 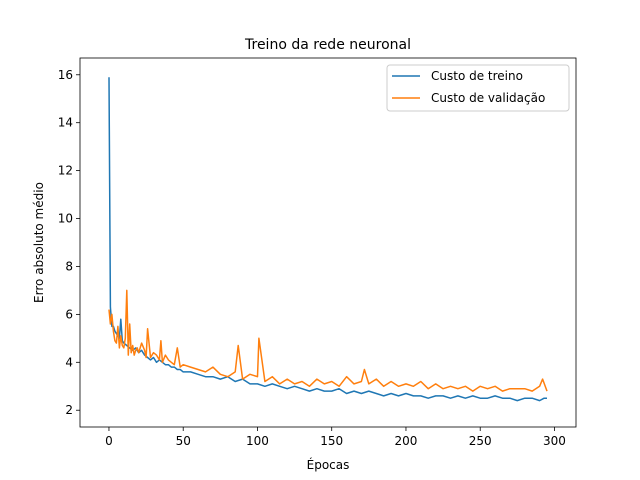 I want to click on x-tick-label: 200, so click(x=406, y=441).